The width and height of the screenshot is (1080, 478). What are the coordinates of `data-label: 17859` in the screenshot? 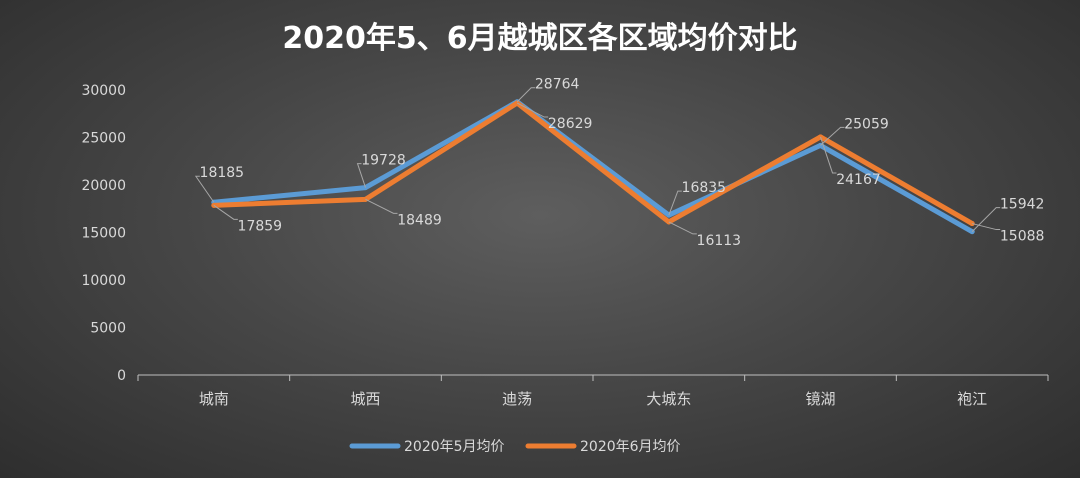 It's located at (260, 226).